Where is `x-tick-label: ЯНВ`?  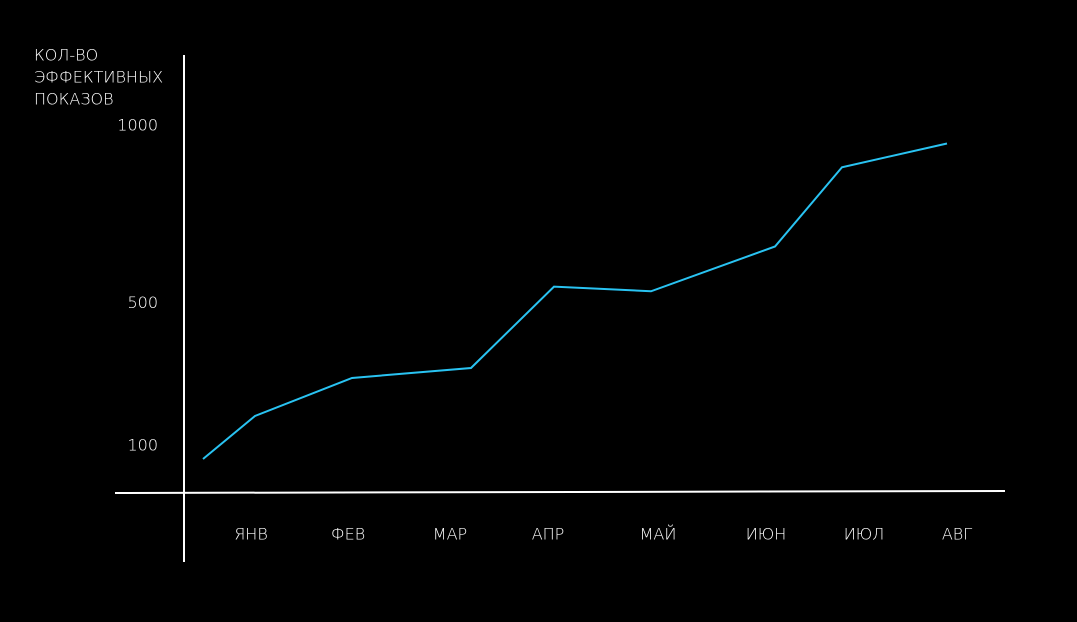 x-tick-label: ЯНВ is located at coordinates (251, 534).